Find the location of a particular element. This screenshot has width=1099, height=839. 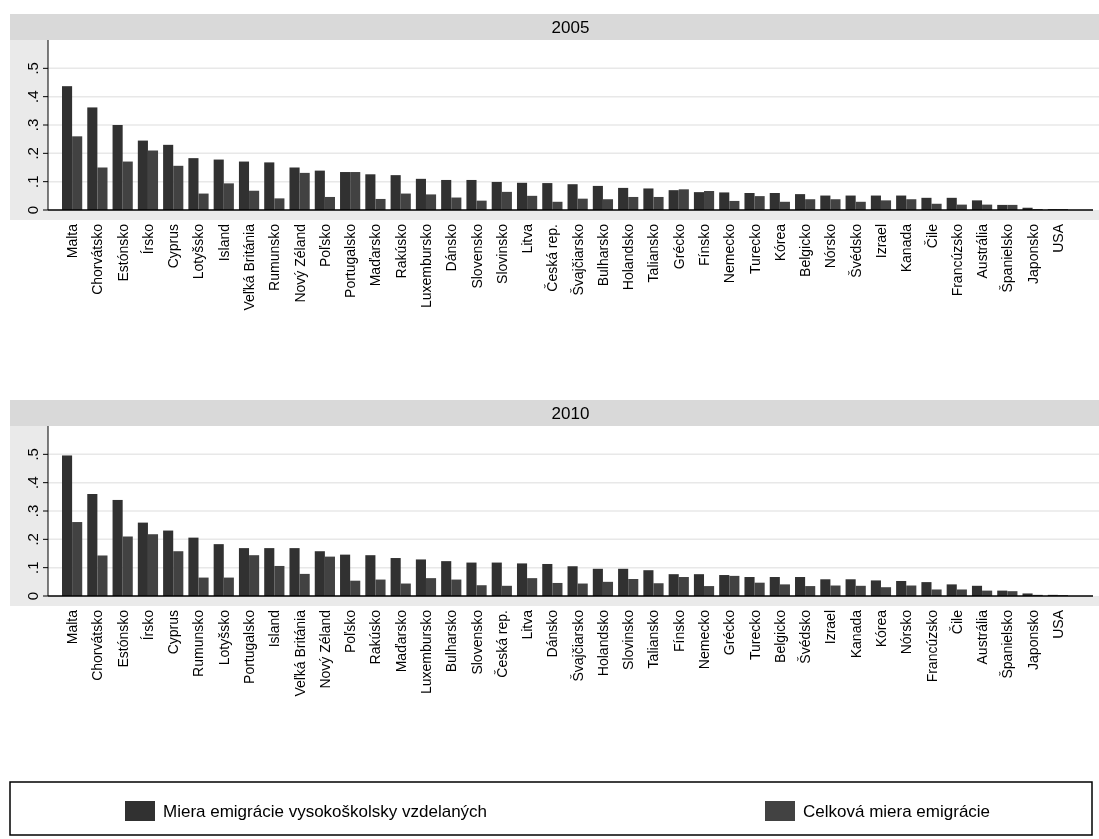

legend-label: Celková miera emigrácie is located at coordinates (897, 811).